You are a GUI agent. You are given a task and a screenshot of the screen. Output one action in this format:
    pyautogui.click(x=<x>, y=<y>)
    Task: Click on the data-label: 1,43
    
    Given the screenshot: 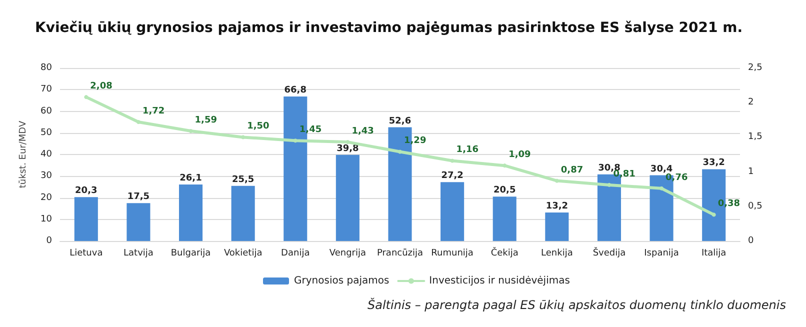 What is the action you would take?
    pyautogui.click(x=363, y=131)
    